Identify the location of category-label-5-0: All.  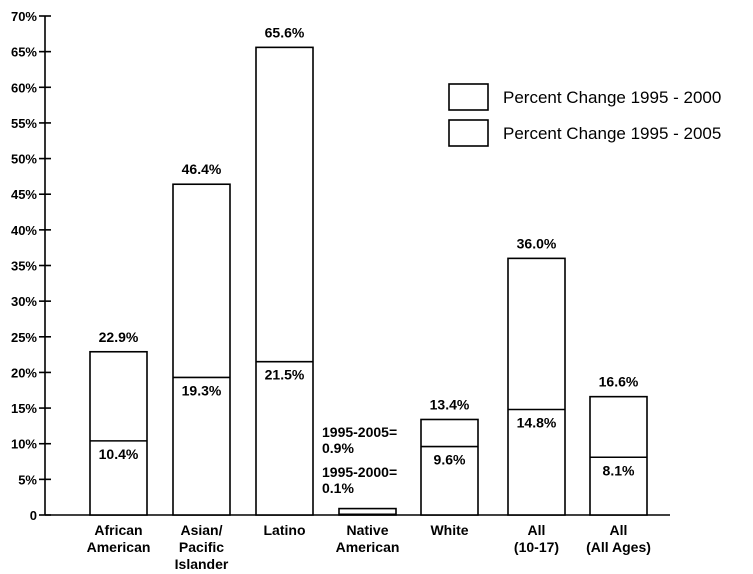
(537, 530).